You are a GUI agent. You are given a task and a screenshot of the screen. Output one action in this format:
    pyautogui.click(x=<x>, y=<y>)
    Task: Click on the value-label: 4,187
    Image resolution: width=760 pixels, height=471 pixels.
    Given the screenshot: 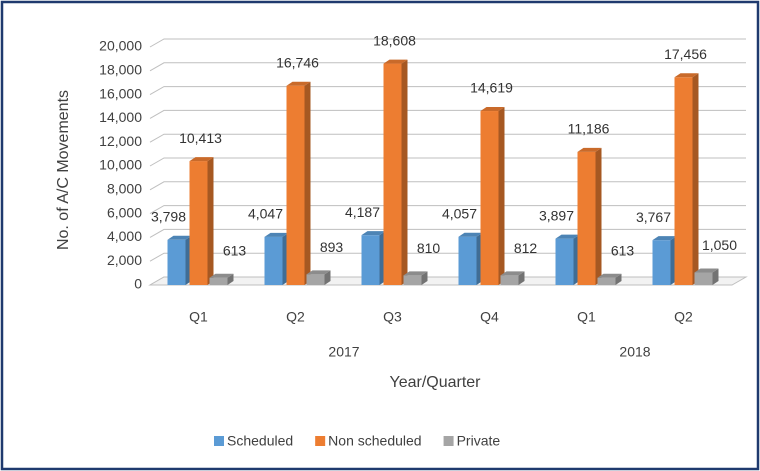 What is the action you would take?
    pyautogui.click(x=362, y=212)
    